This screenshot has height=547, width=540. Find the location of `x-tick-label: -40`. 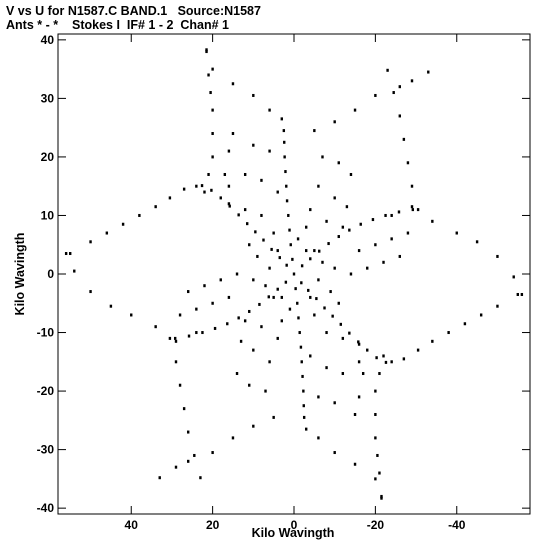

x-tick-label: -40 is located at coordinates (457, 525).